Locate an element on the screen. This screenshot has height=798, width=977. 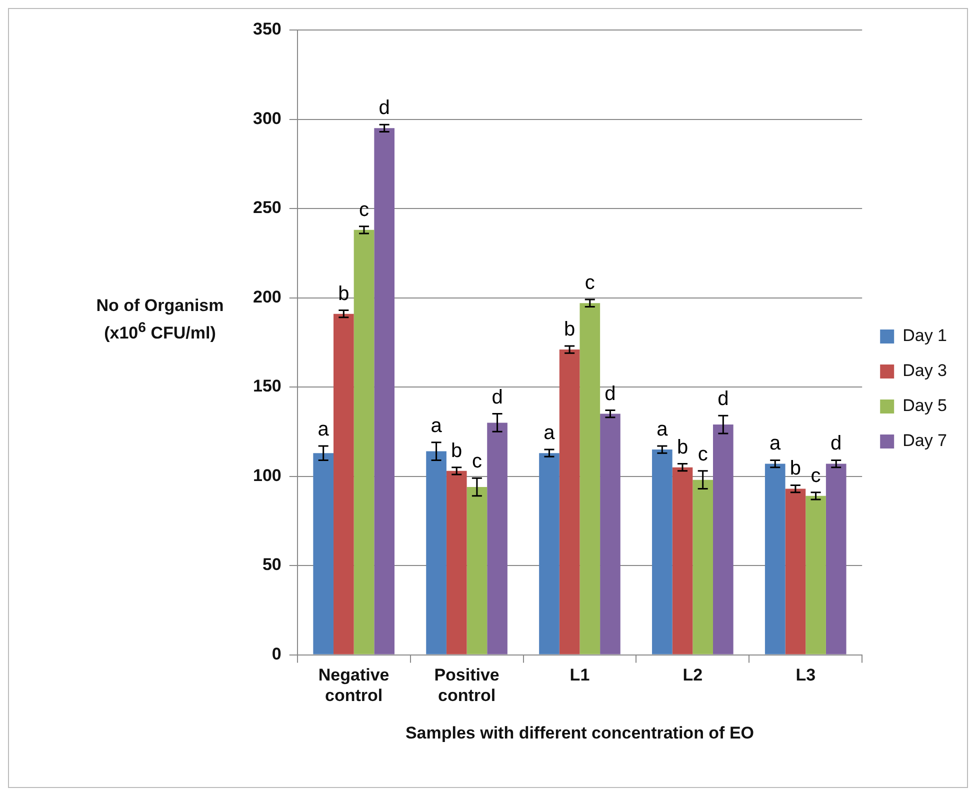
legend-label: Day 1 is located at coordinates (925, 336).